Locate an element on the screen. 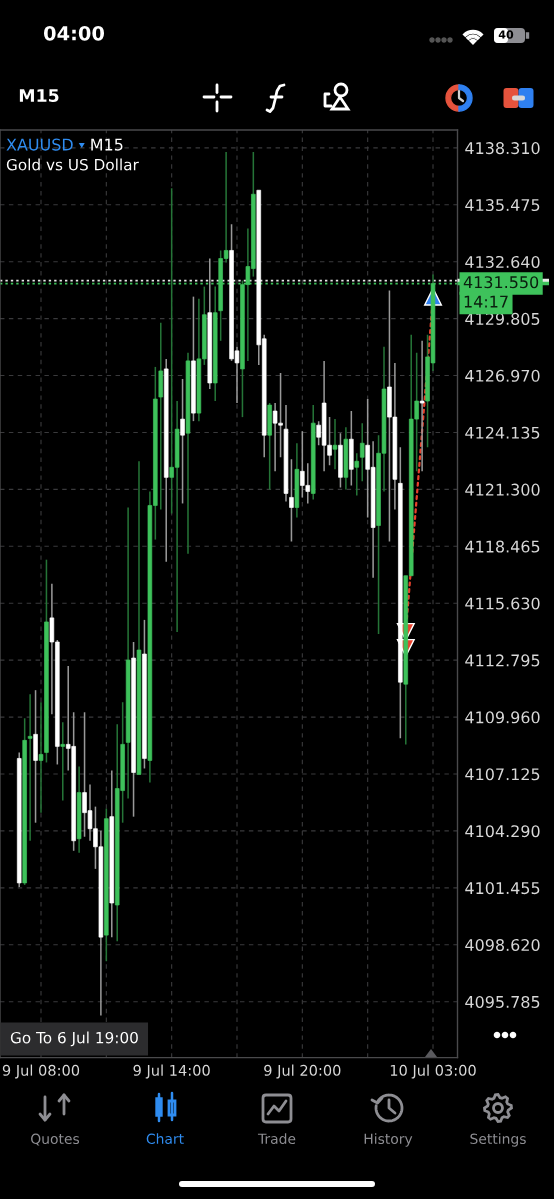 The width and height of the screenshot is (554, 1199). chart-title: XAUUSD is located at coordinates (39, 144).